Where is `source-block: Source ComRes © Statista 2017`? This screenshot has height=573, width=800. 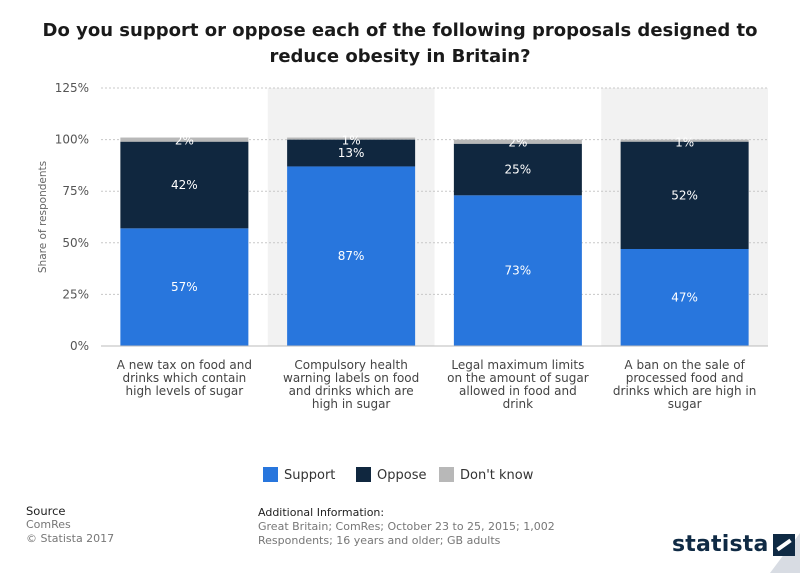 source-block: Source ComRes © Statista 2017 is located at coordinates (70, 525).